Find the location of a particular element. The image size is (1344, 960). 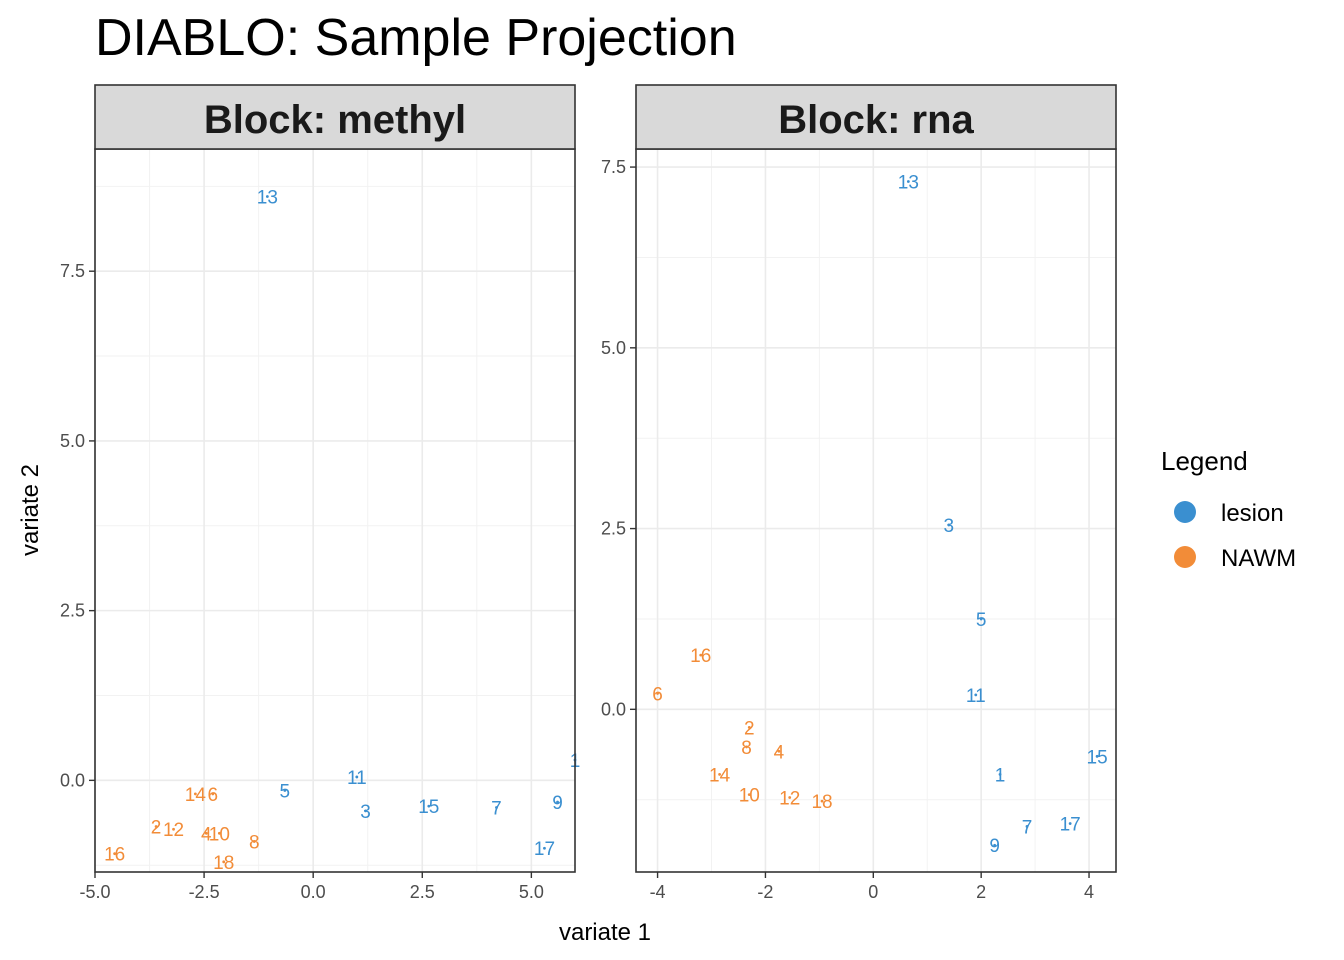

facet-strip-label: Block: rna is located at coordinates (876, 120).